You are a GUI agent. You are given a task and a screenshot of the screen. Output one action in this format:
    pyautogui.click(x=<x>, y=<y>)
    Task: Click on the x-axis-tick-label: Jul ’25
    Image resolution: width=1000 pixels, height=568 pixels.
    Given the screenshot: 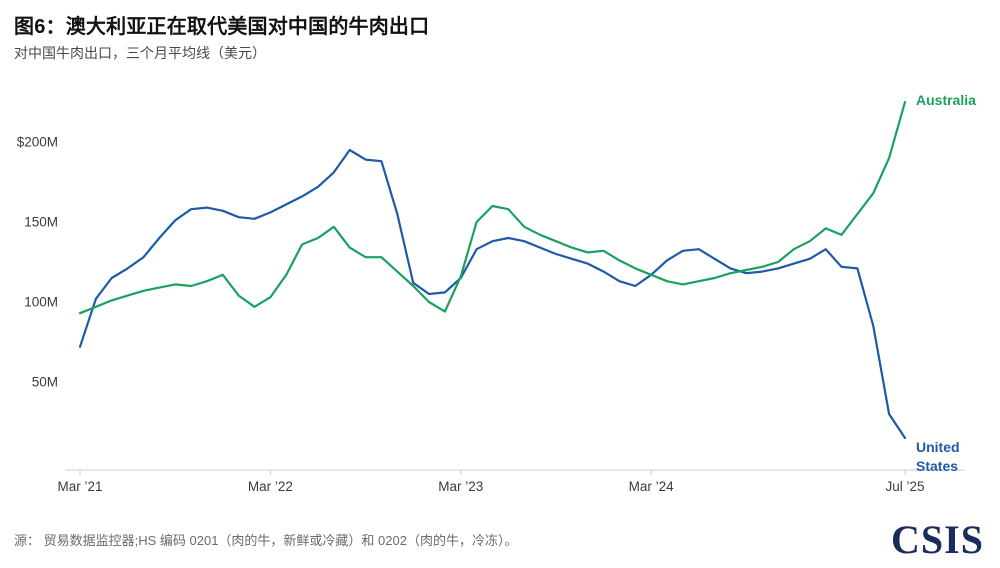 What is the action you would take?
    pyautogui.click(x=904, y=486)
    